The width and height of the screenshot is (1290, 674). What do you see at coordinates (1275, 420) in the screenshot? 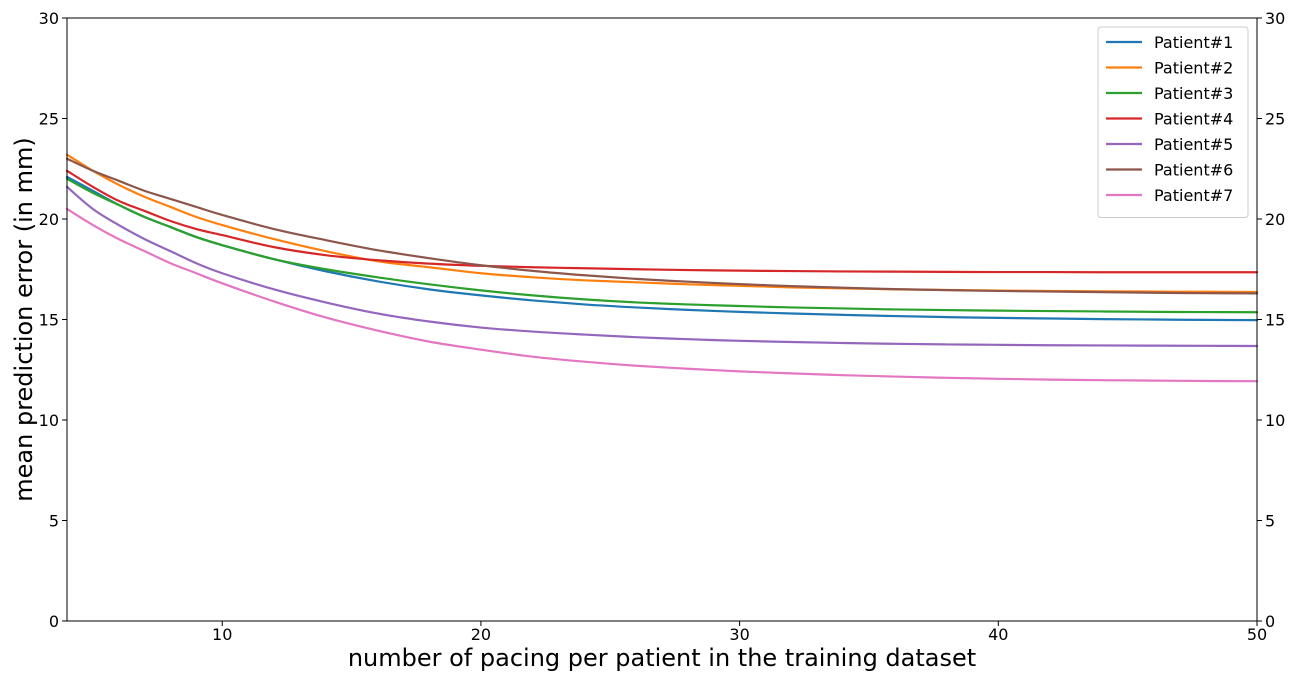
I see `y-tick-label-right: 10` at bounding box center [1275, 420].